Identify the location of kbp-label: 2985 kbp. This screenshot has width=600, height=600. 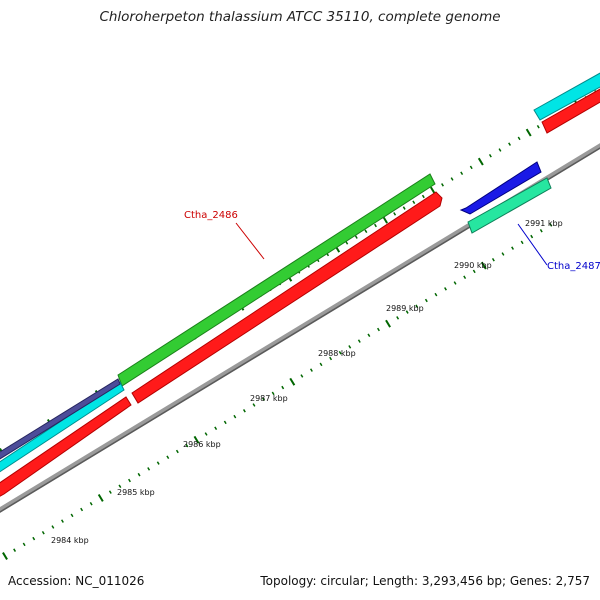
(136, 492).